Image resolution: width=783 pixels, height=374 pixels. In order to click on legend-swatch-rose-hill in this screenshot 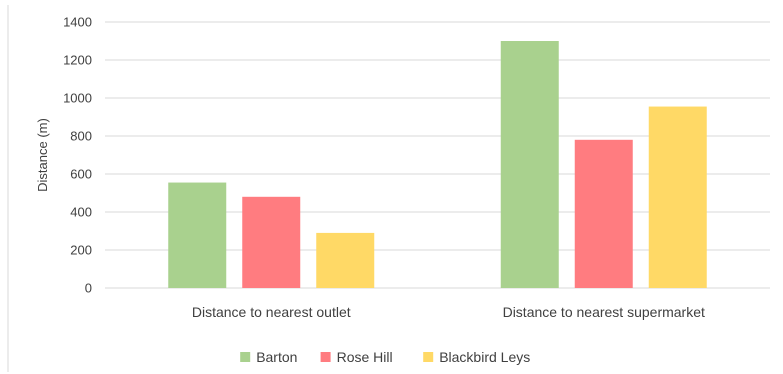, I will do `click(325, 357)`.